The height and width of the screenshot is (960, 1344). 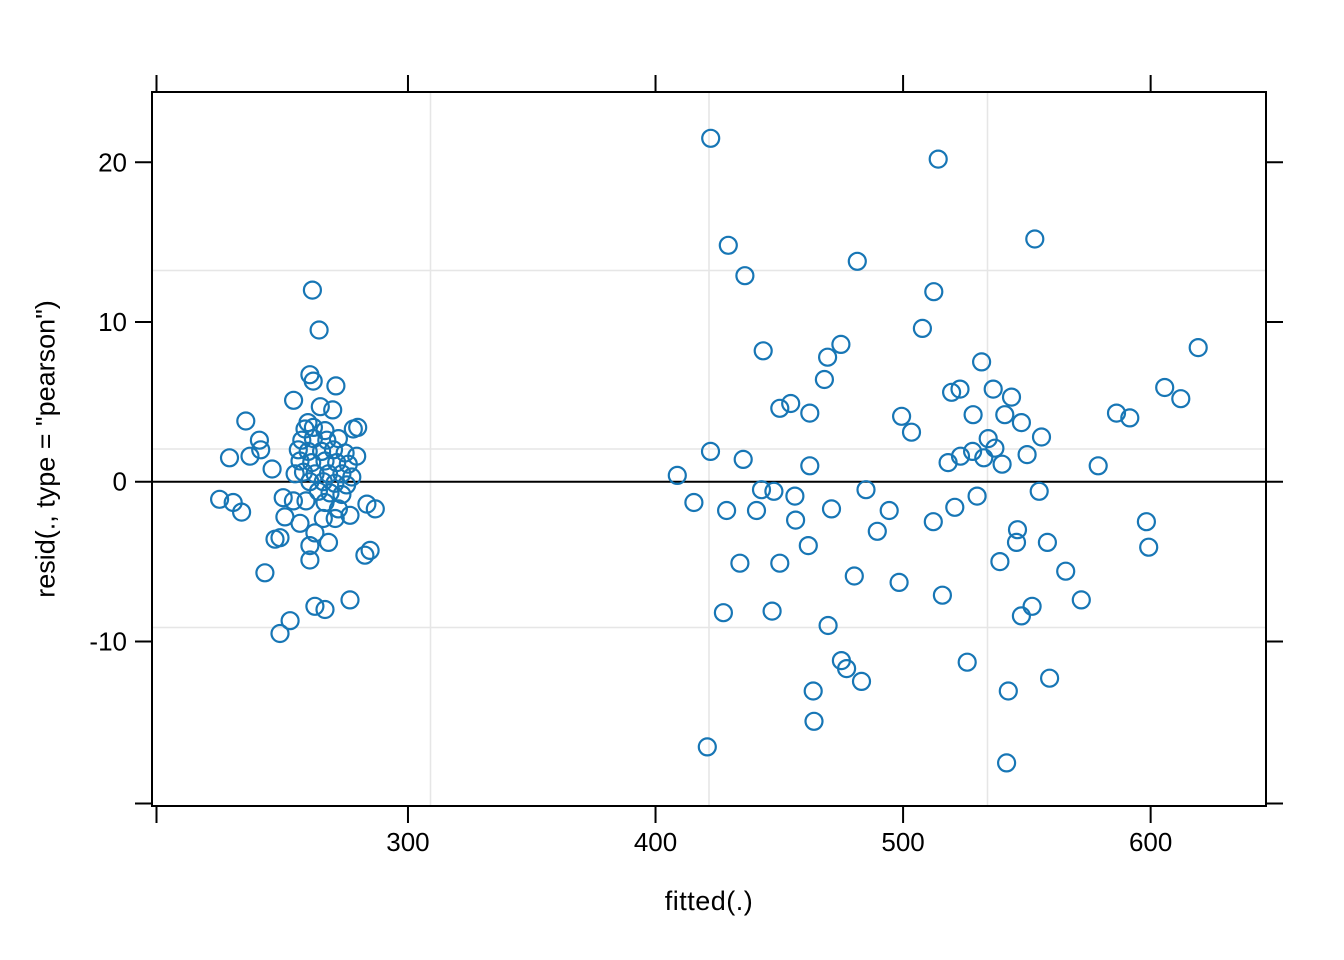 I want to click on x-axis-title: fitted(.), so click(x=709, y=901).